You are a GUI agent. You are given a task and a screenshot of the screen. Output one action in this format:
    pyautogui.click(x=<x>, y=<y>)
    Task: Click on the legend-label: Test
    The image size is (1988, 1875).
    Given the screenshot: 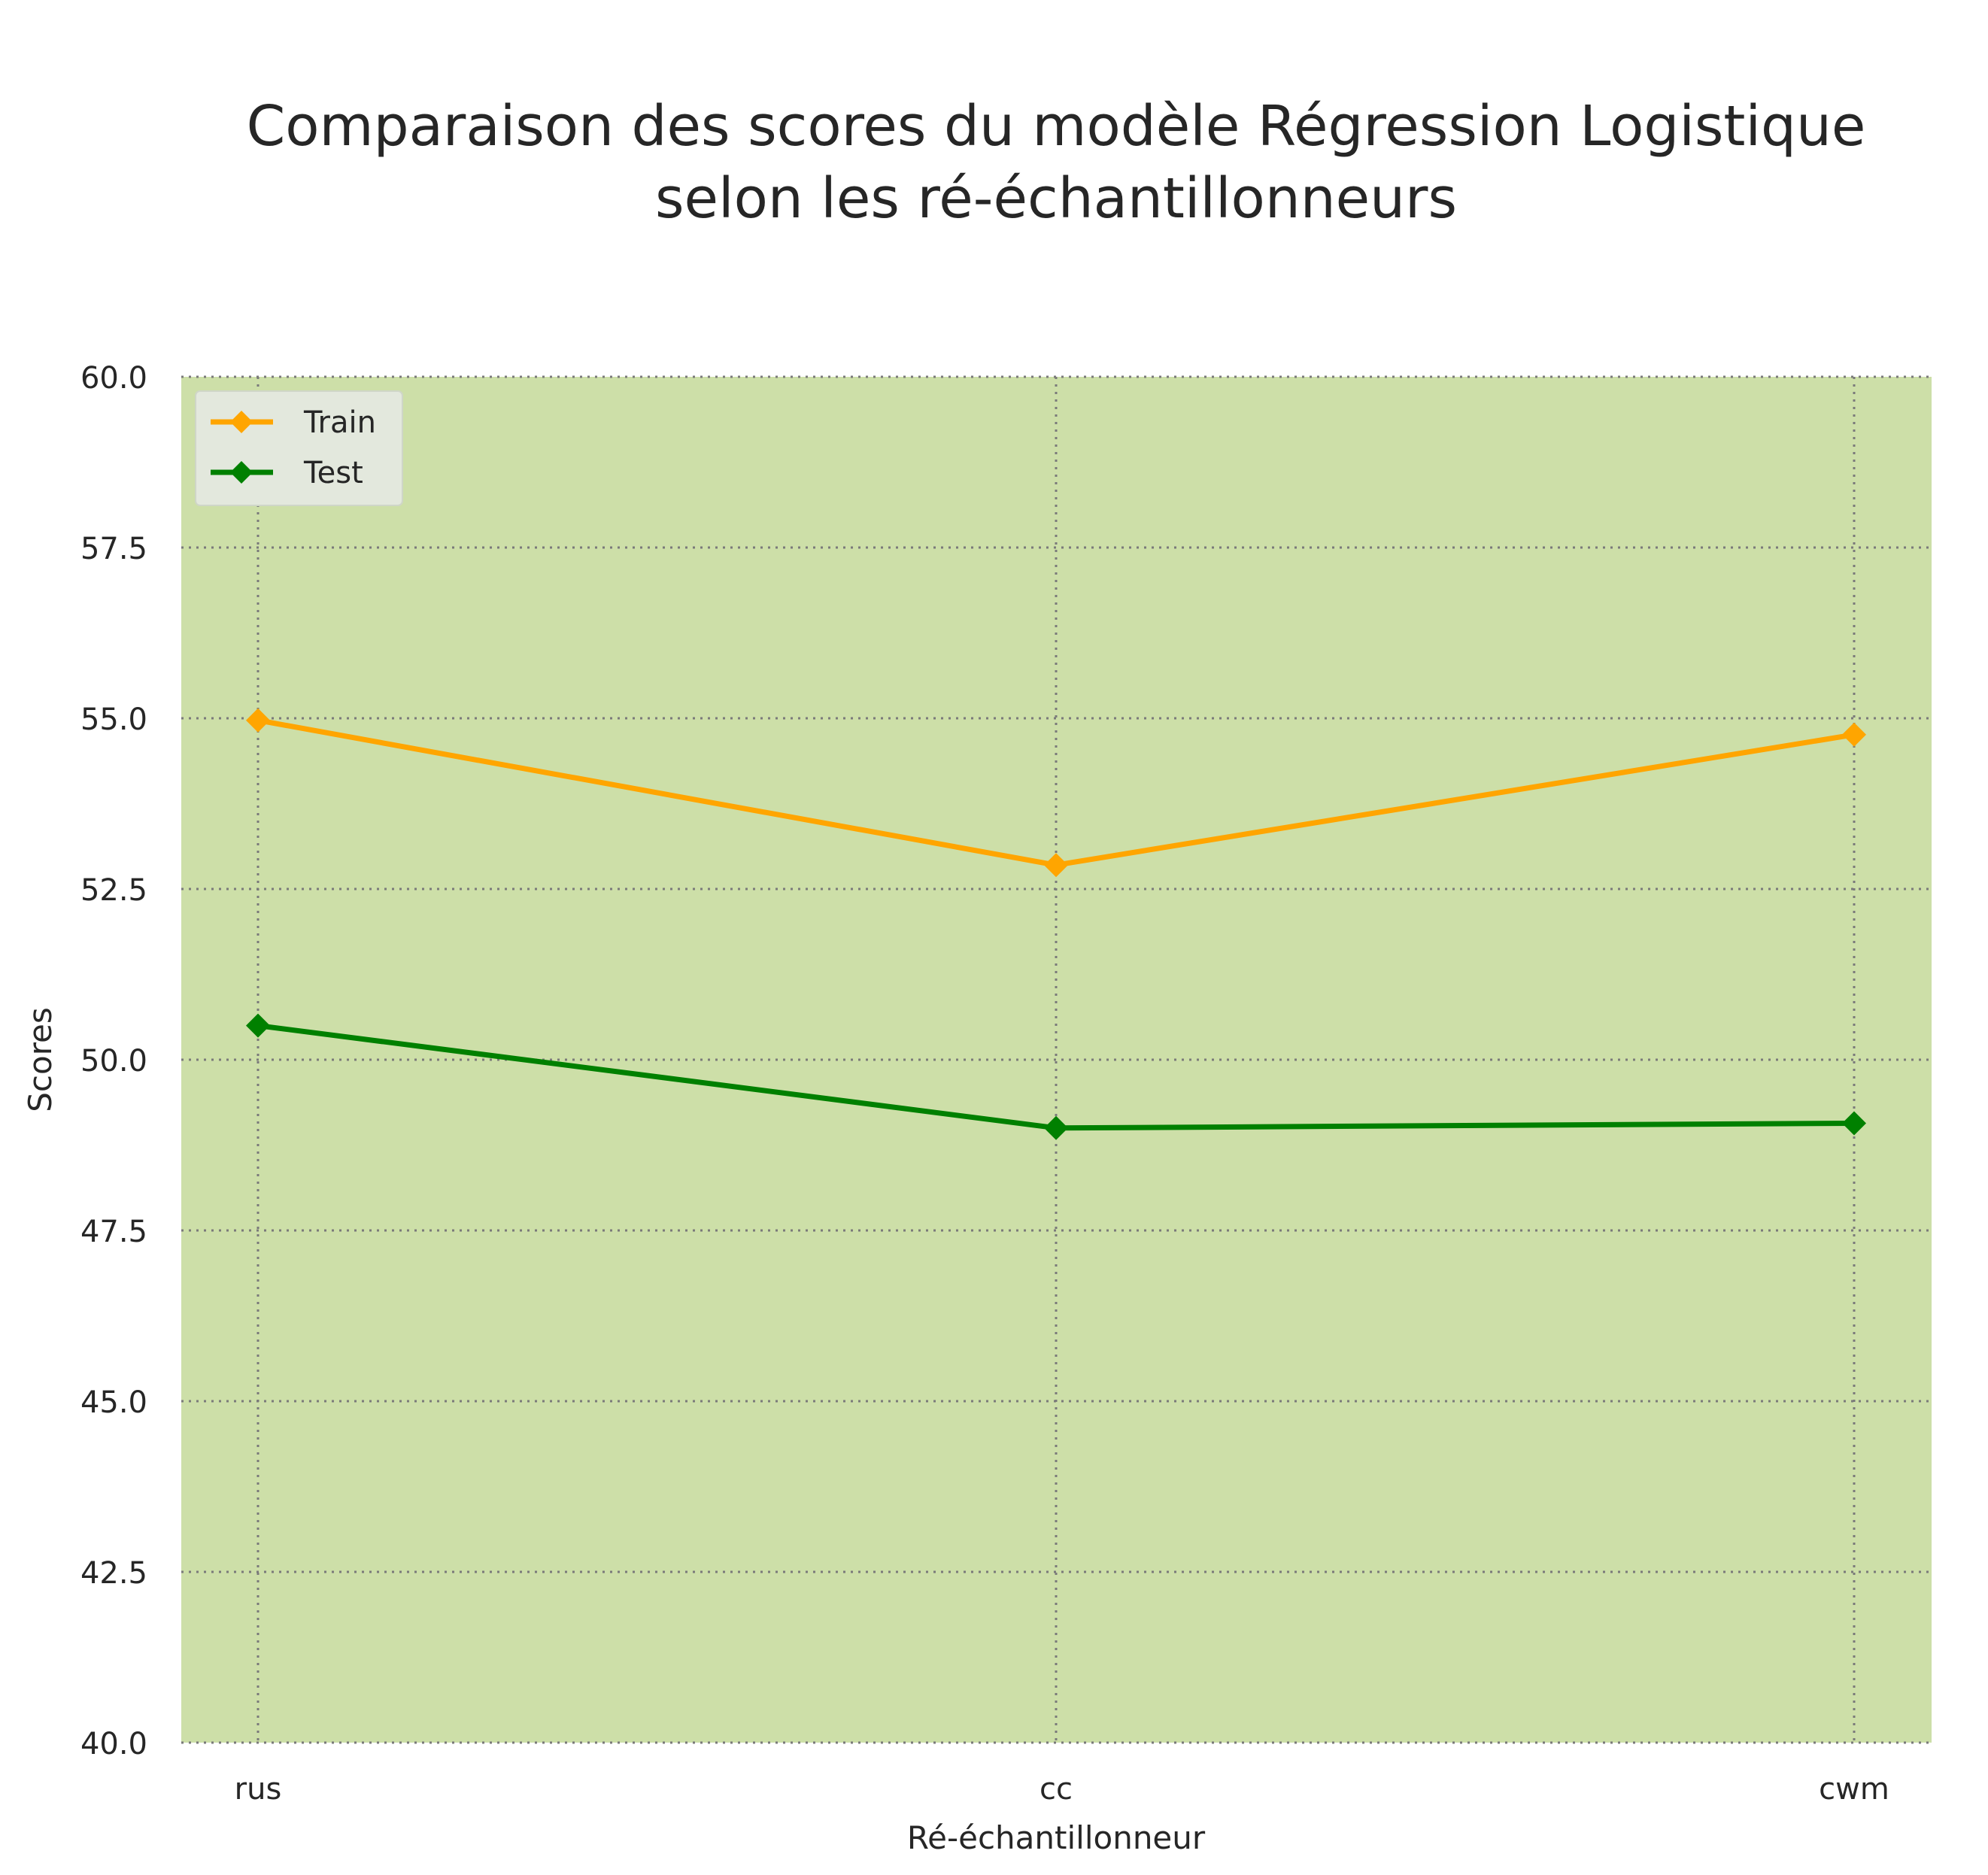 What is the action you would take?
    pyautogui.click(x=333, y=473)
    